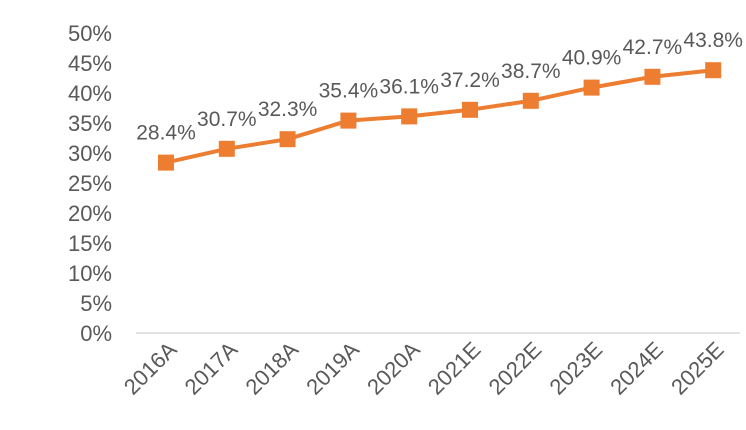 The height and width of the screenshot is (430, 746). What do you see at coordinates (470, 80) in the screenshot?
I see `data-label: 37.2%` at bounding box center [470, 80].